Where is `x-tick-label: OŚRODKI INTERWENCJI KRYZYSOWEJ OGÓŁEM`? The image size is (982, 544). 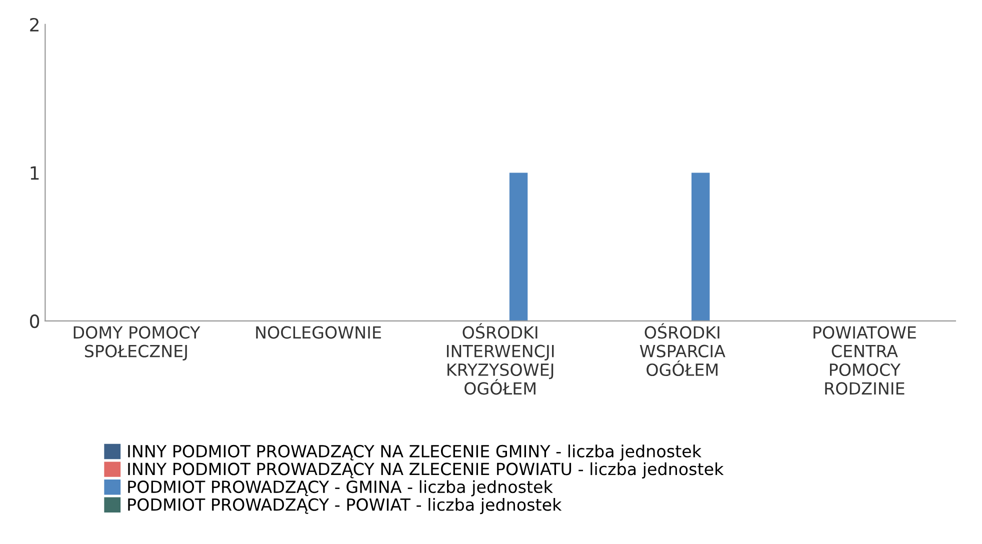 x-tick-label: OŚRODKI INTERWENCJI KRYZYSOWEJ OGÓŁEM is located at coordinates (500, 359).